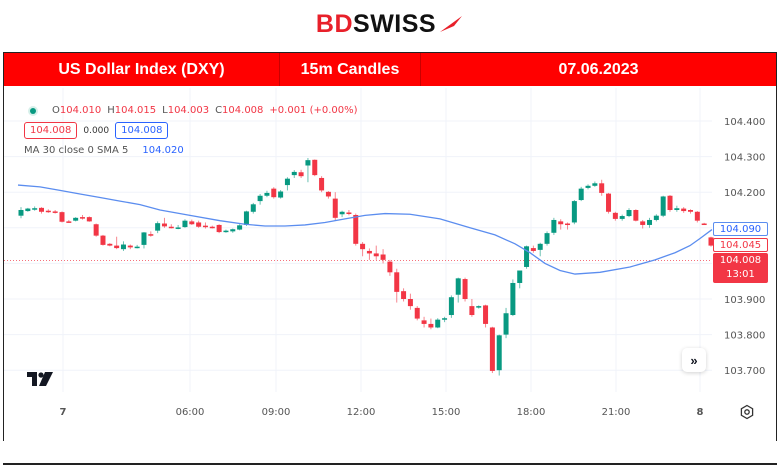  I want to click on bottom-border, so click(390, 464).